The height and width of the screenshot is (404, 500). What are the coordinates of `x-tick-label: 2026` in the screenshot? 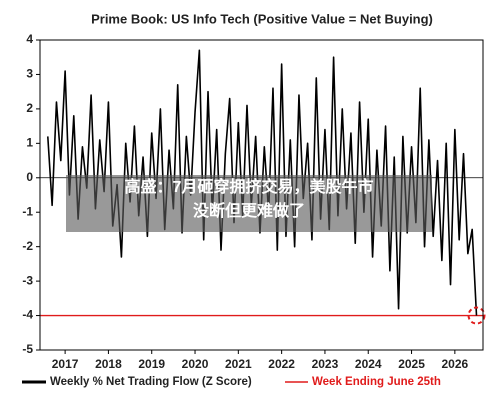 It's located at (455, 364).